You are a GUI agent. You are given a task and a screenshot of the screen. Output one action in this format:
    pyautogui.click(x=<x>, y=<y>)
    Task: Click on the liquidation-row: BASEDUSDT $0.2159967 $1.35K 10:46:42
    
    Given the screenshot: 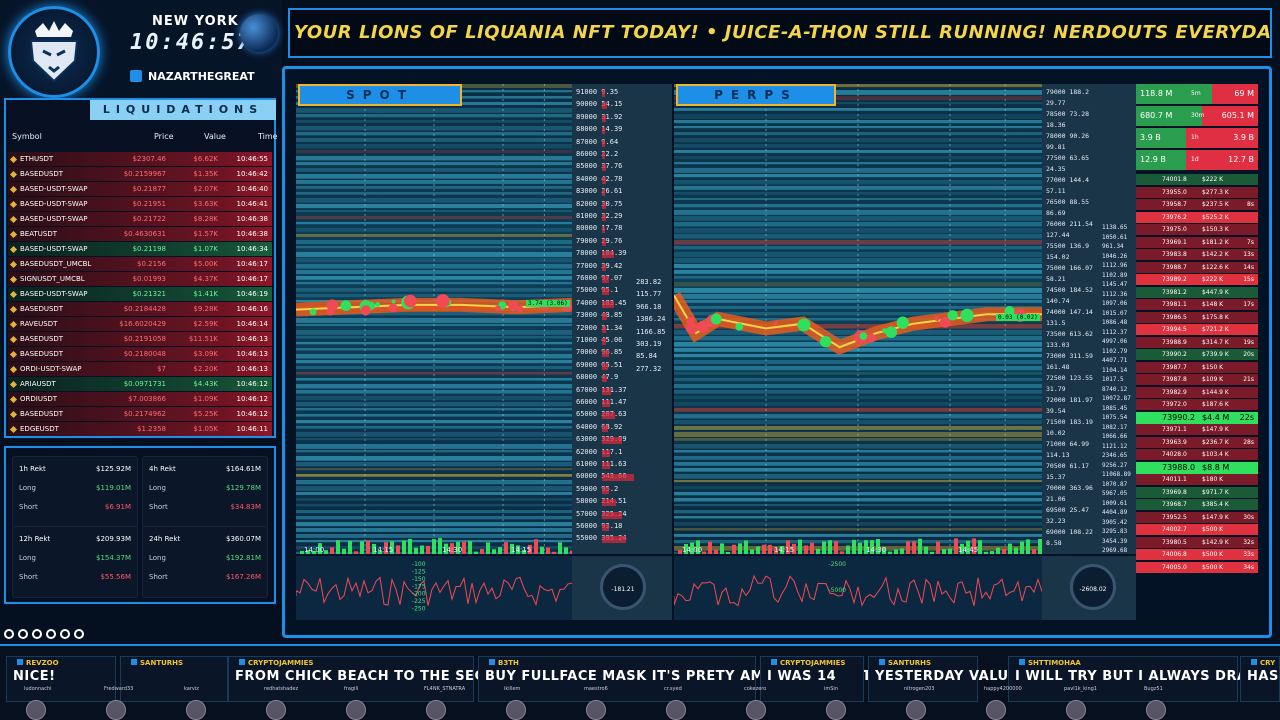 What is the action you would take?
    pyautogui.click(x=140, y=174)
    